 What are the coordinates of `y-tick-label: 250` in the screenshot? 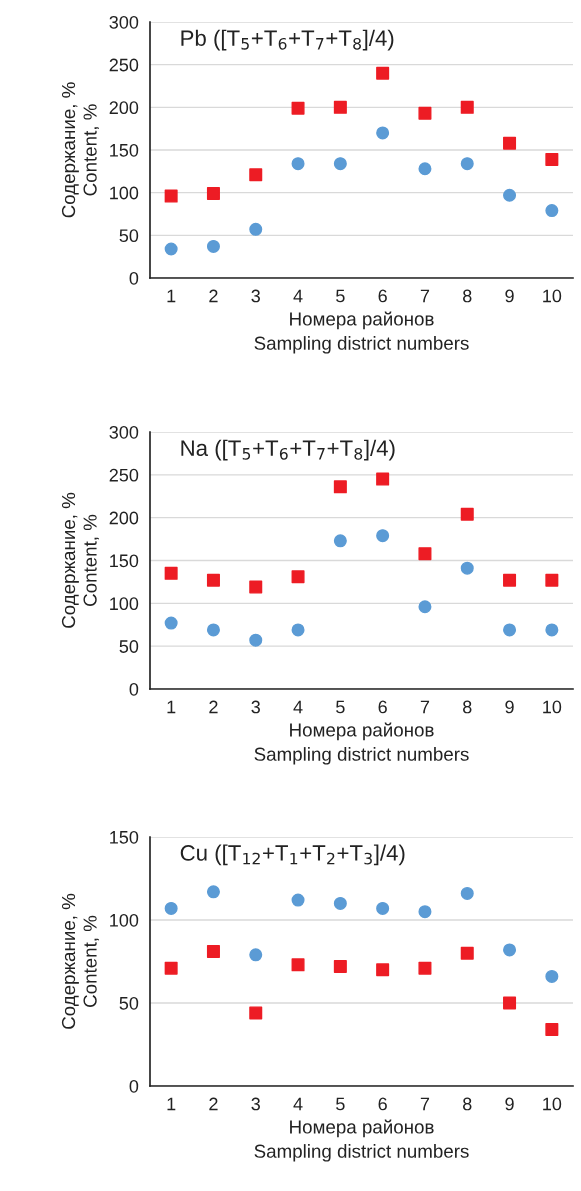 It's located at (124, 475).